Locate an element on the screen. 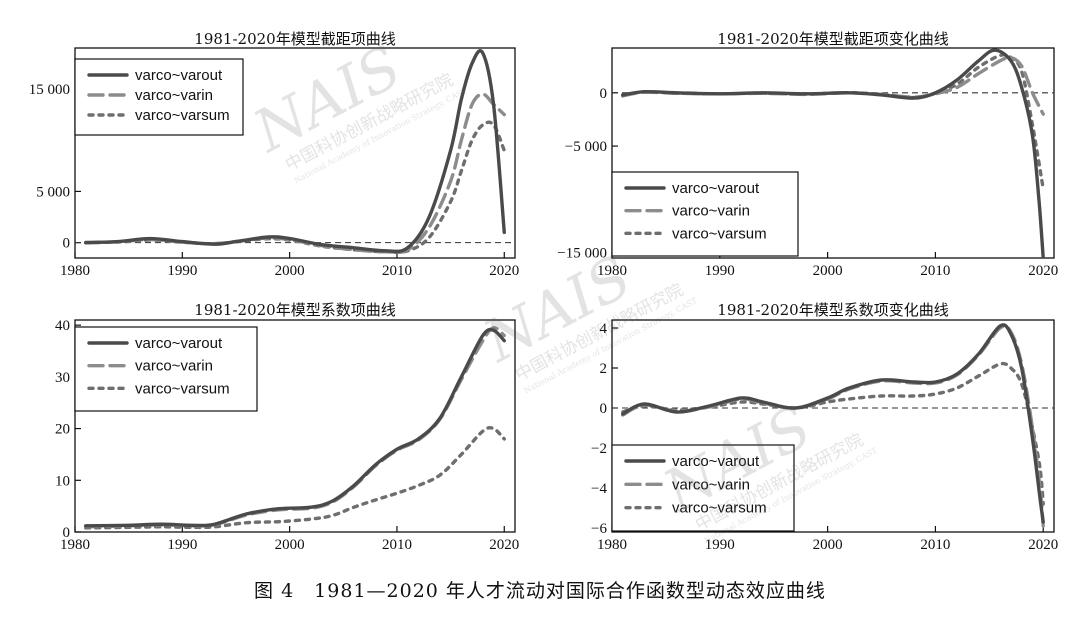 Image resolution: width=1080 pixels, height=617 pixels. y-tick-label: 30 is located at coordinates (62, 378).